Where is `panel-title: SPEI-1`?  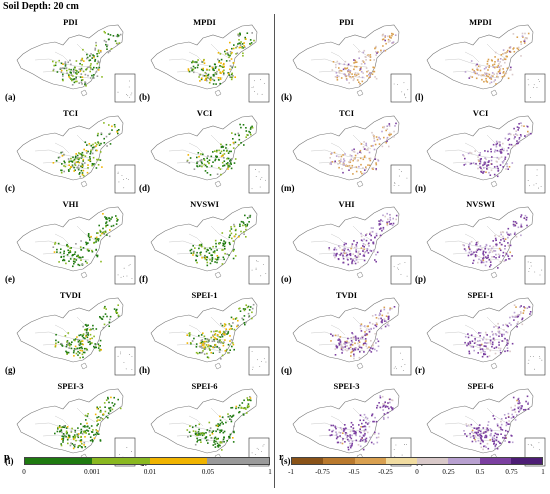 panel-title: SPEI-1 is located at coordinates (480, 295).